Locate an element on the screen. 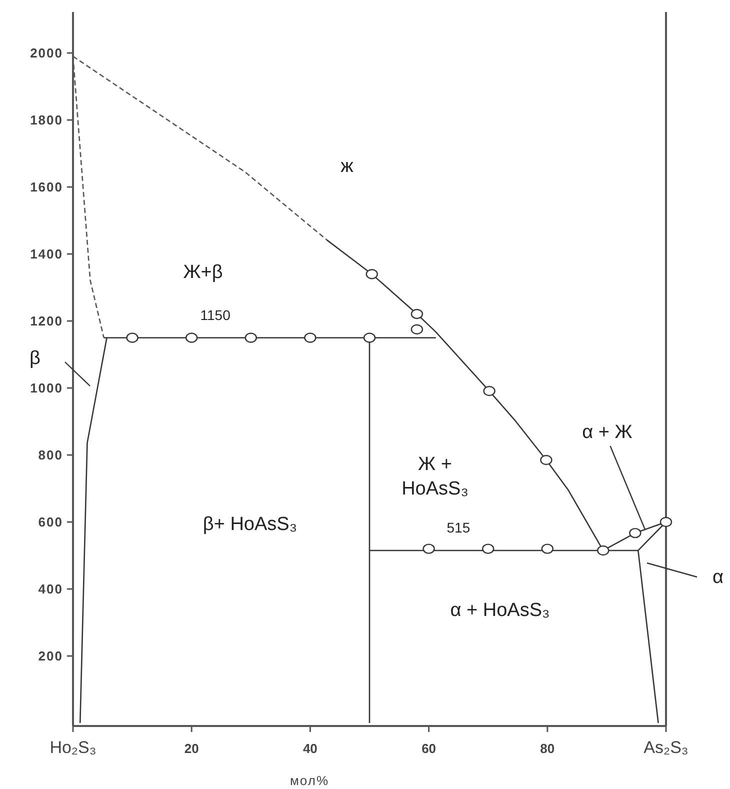 This screenshot has width=730, height=789. text: α is located at coordinates (718, 577).